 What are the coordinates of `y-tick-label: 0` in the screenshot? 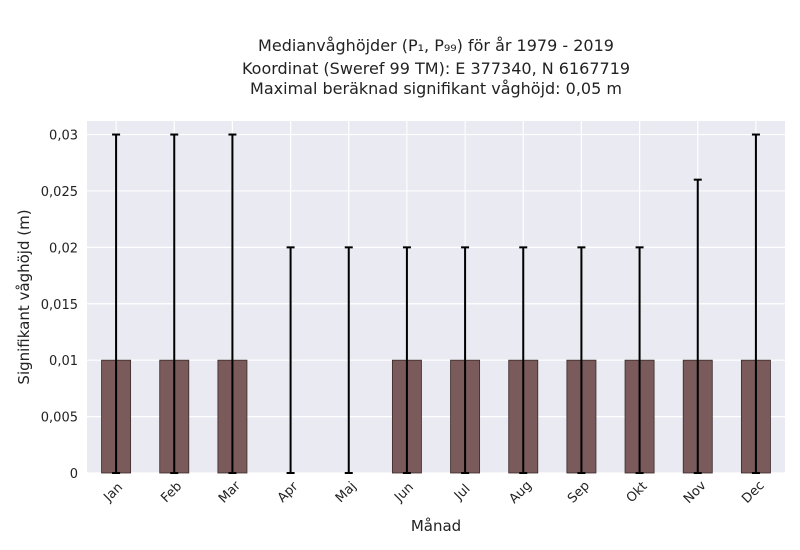 It's located at (74, 474).